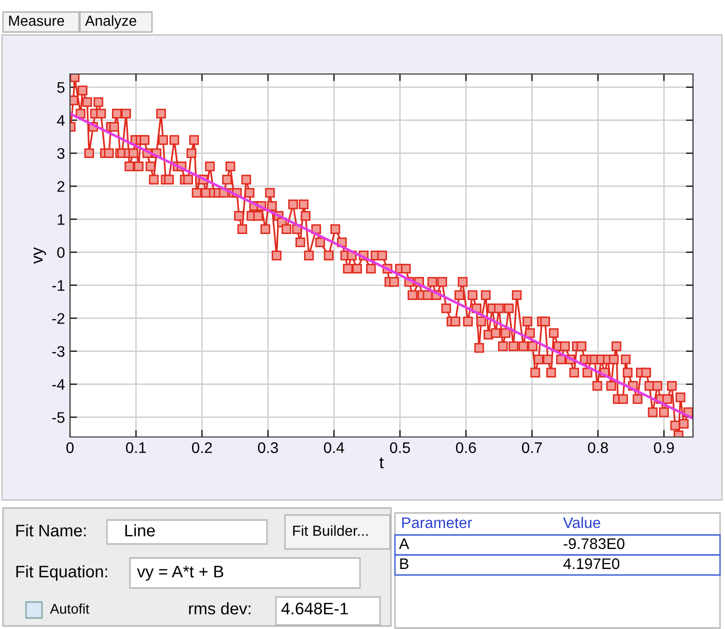 Image resolution: width=725 pixels, height=629 pixels. What do you see at coordinates (51, 530) in the screenshot?
I see `text: Fit Name:` at bounding box center [51, 530].